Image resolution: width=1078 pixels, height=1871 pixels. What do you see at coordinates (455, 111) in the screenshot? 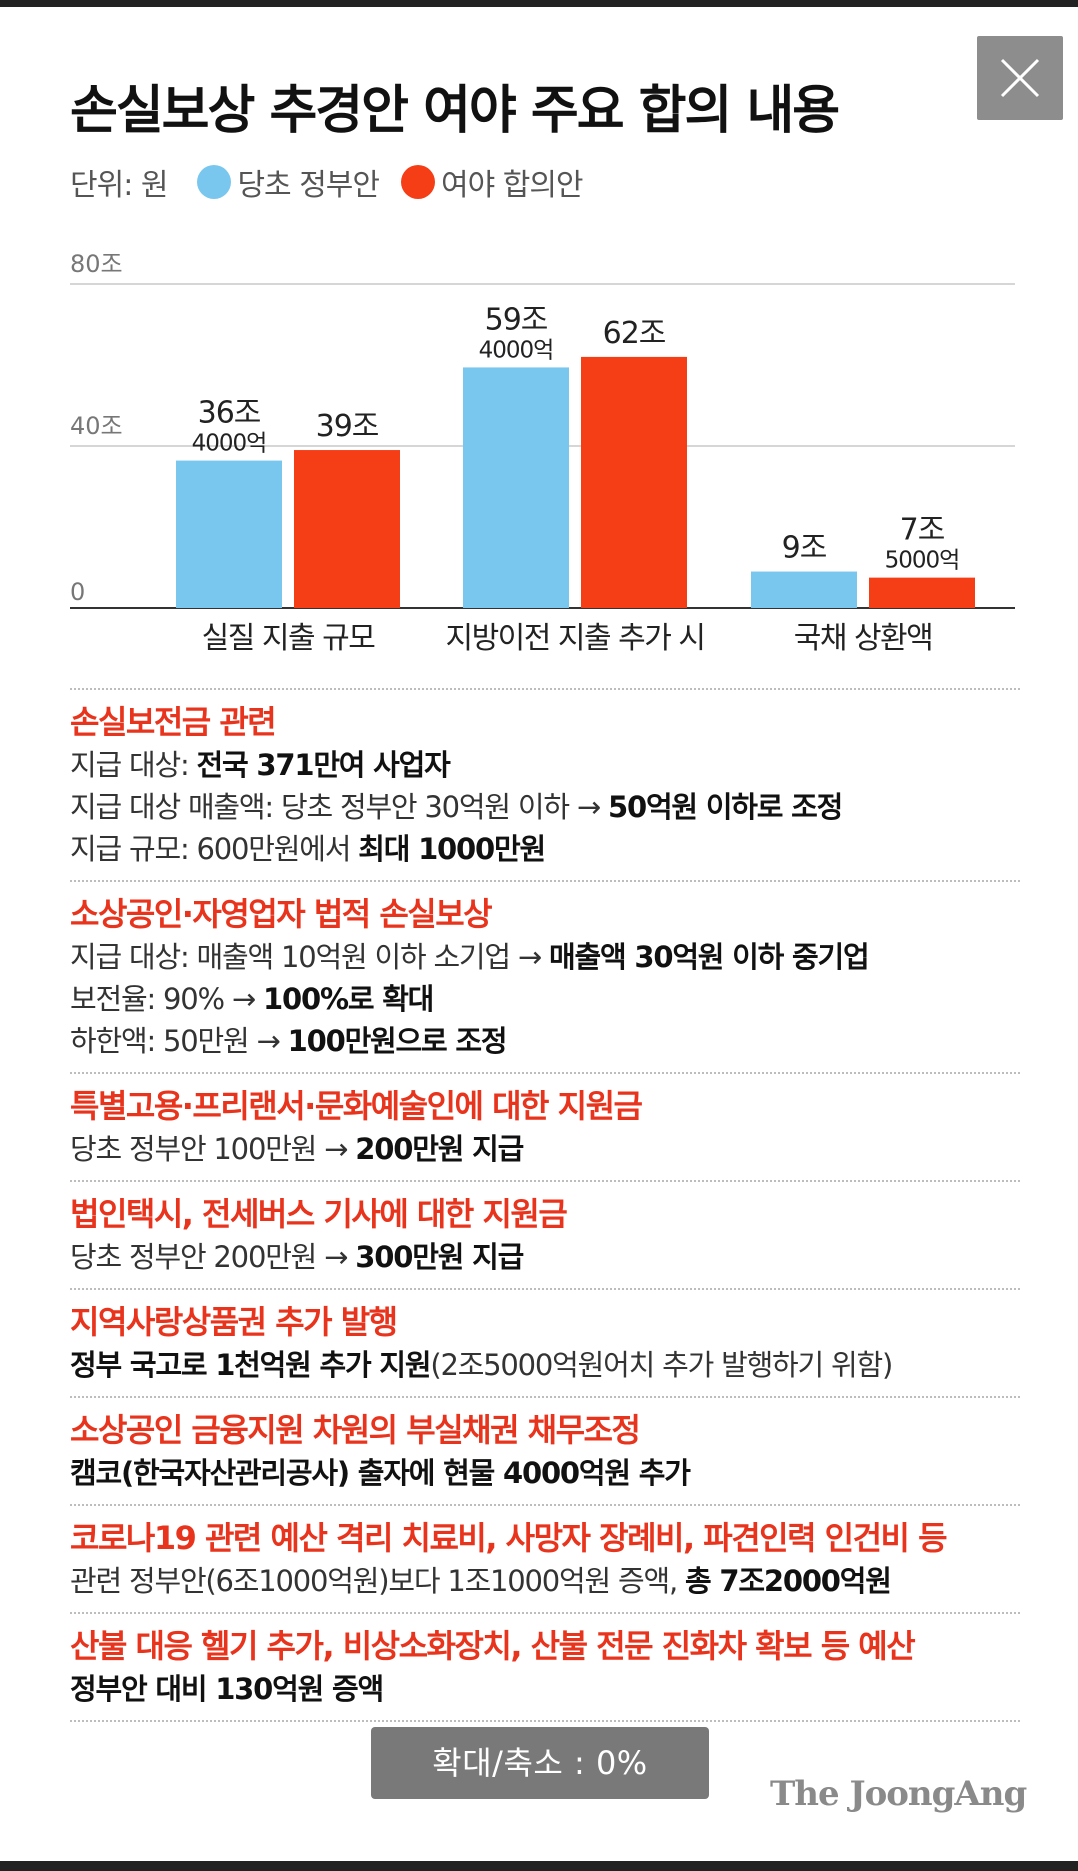
I see `infographic-title: 손실보상 추경안 여야 주요 합의 내용` at bounding box center [455, 111].